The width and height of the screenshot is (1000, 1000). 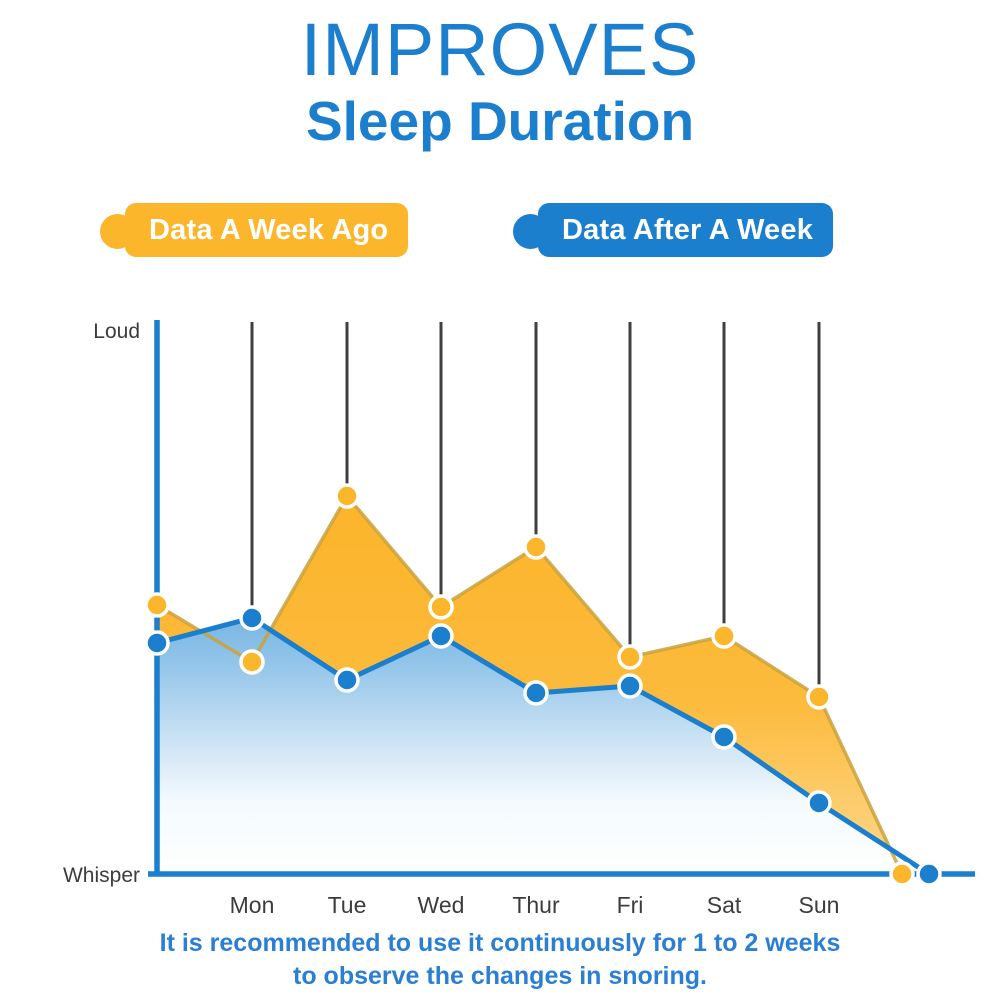 I want to click on legend-pill-orange: Data A Week Ago, so click(x=267, y=230).